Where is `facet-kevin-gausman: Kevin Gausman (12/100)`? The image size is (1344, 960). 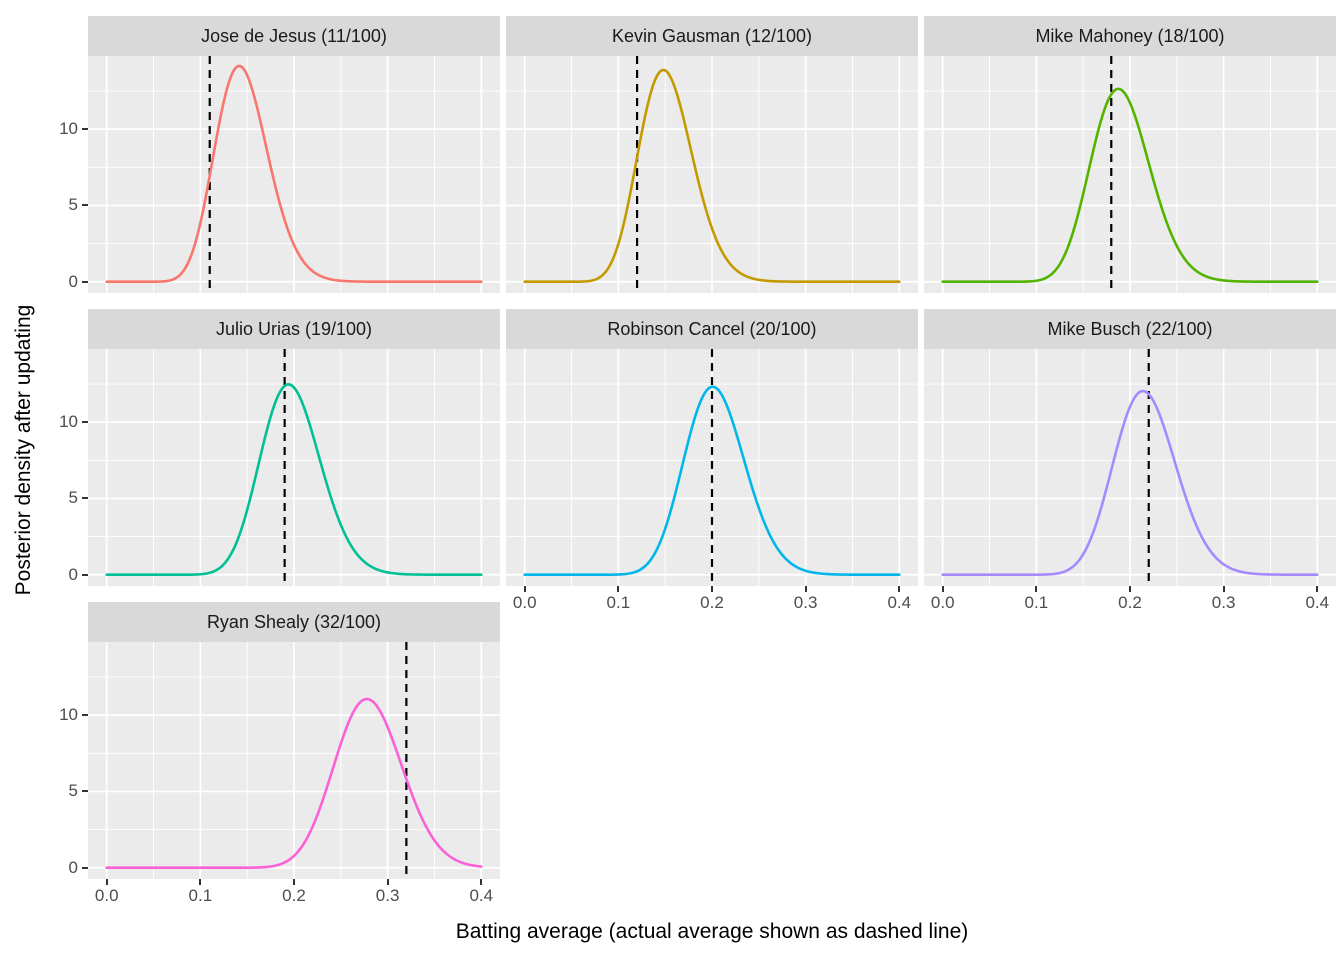 facet-kevin-gausman: Kevin Gausman (12/100) is located at coordinates (712, 154).